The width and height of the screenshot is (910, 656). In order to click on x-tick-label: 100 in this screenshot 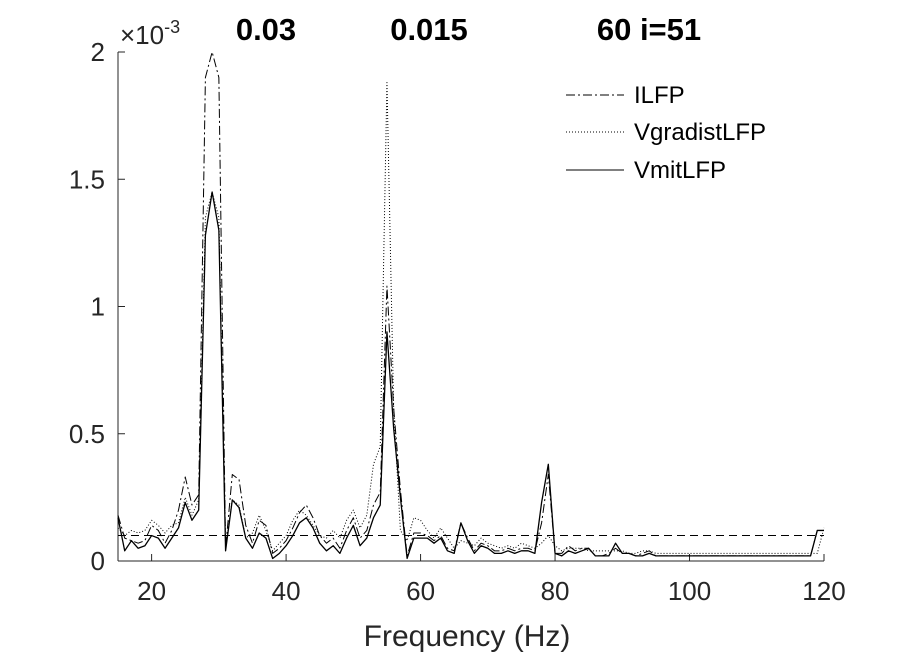, I will do `click(689, 591)`.